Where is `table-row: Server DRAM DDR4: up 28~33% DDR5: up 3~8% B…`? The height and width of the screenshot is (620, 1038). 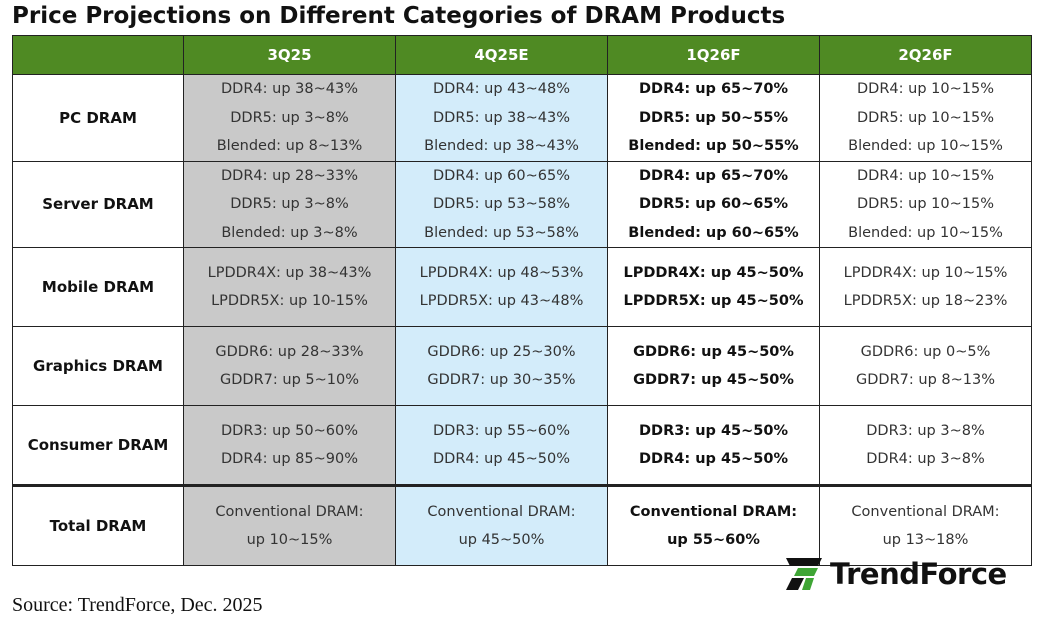 table-row: Server DRAM DDR4: up 28~33% DDR5: up 3~8% B… is located at coordinates (522, 204).